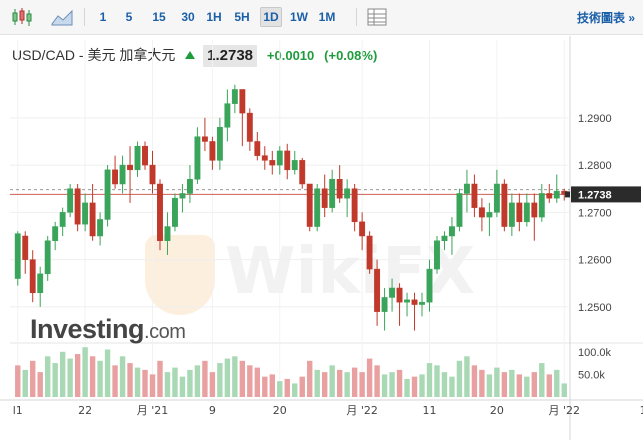 The width and height of the screenshot is (643, 440). Describe the element at coordinates (595, 261) in the screenshot. I see `y-tick-label: 1.2600` at that location.